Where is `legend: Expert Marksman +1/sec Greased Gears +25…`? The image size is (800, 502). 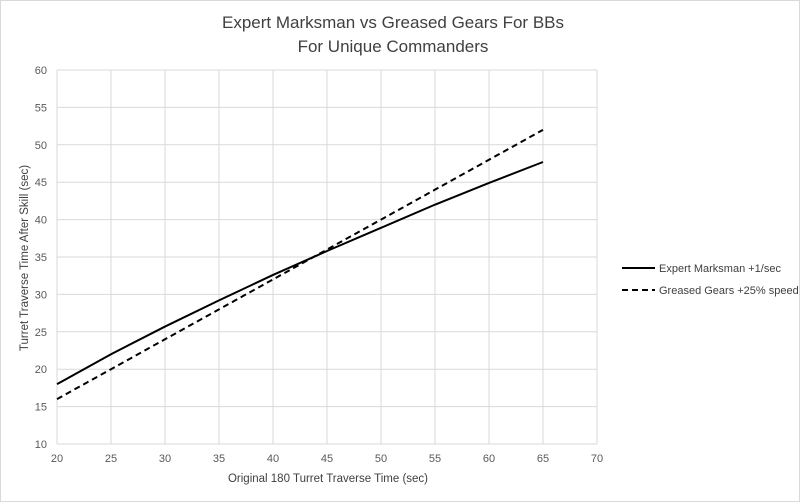 legend: Expert Marksman +1/sec Greased Gears +25… is located at coordinates (710, 280).